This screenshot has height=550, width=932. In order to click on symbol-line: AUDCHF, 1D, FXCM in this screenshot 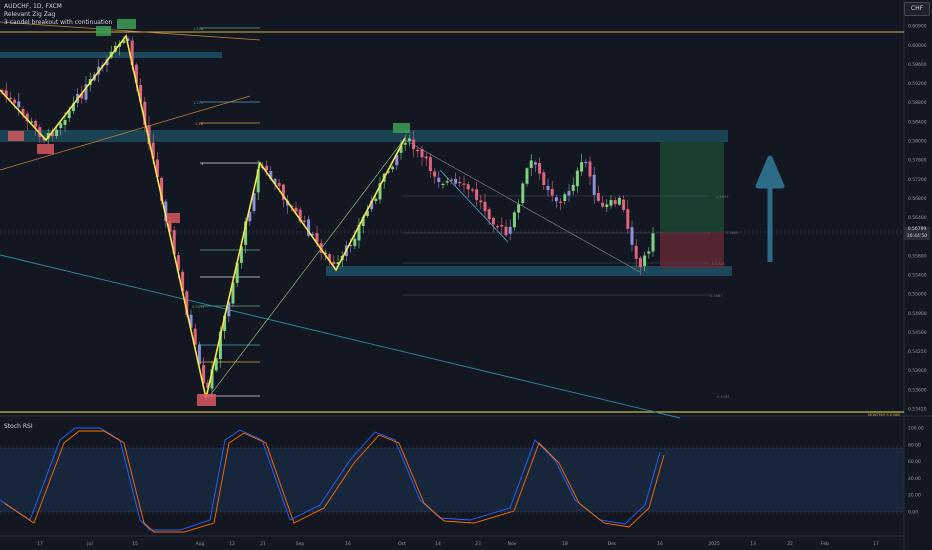, I will do `click(33, 6)`.